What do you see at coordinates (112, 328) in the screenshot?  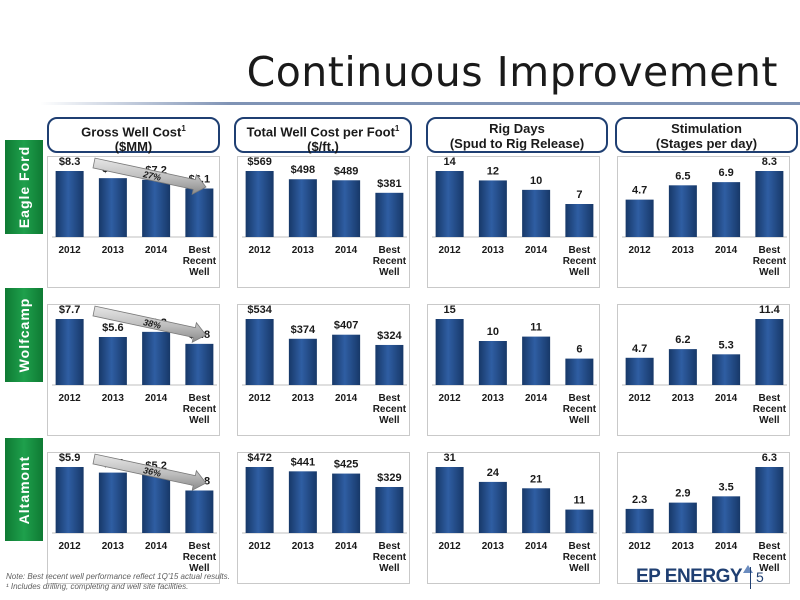 I see `data-label: $5.6` at bounding box center [112, 328].